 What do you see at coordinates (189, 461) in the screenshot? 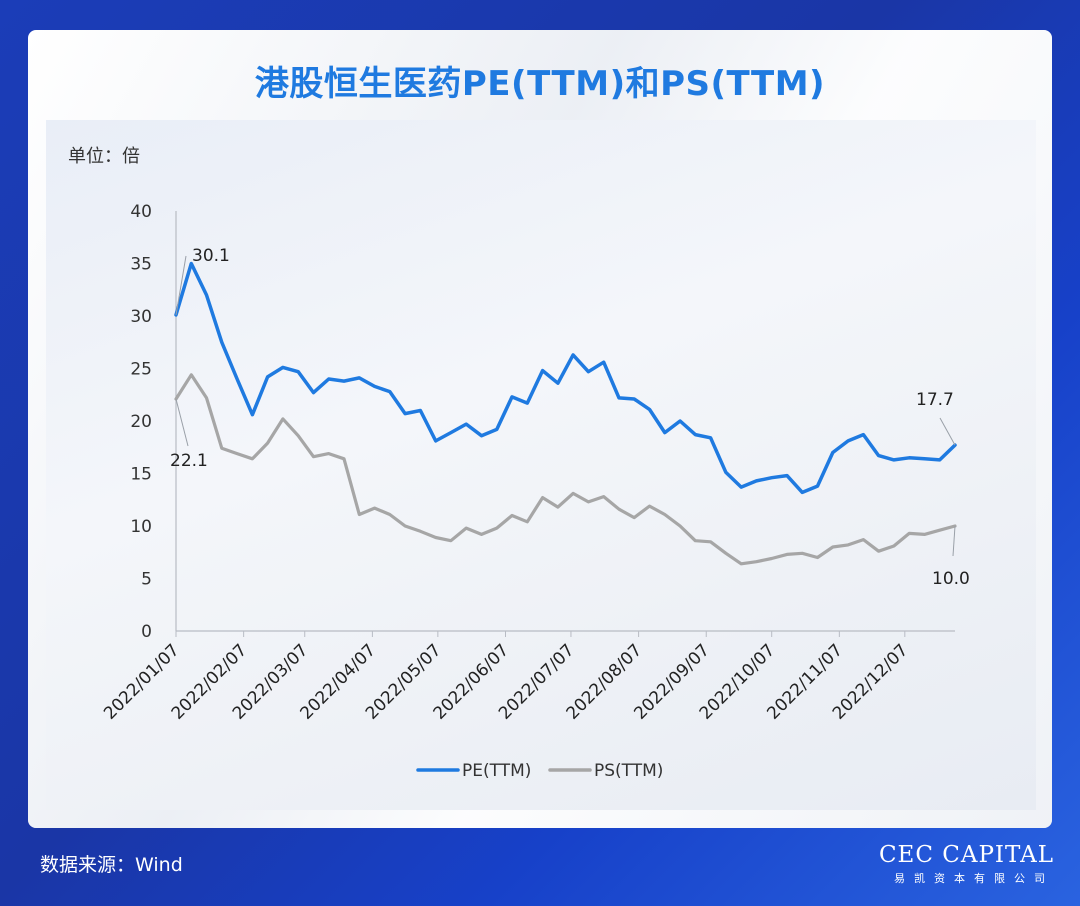
I see `data-label: 22.1` at bounding box center [189, 461].